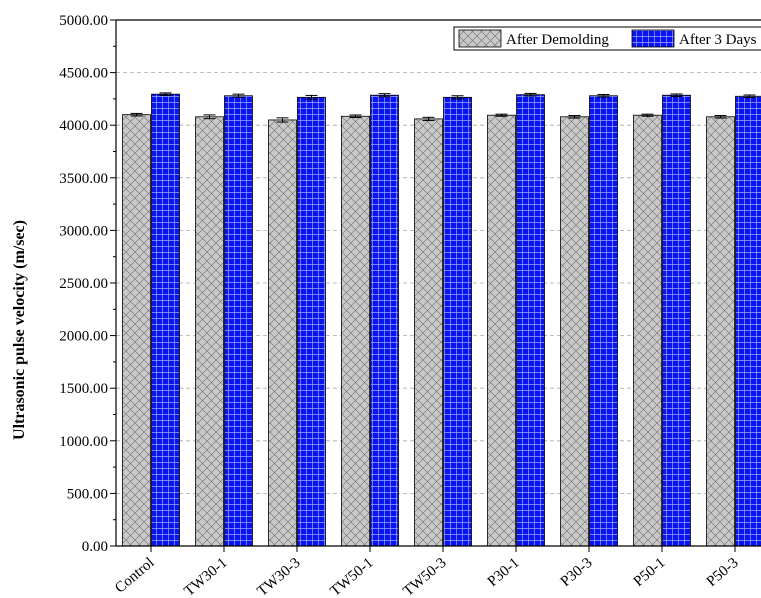  What do you see at coordinates (134, 576) in the screenshot?
I see `x-tick-label: Control` at bounding box center [134, 576].